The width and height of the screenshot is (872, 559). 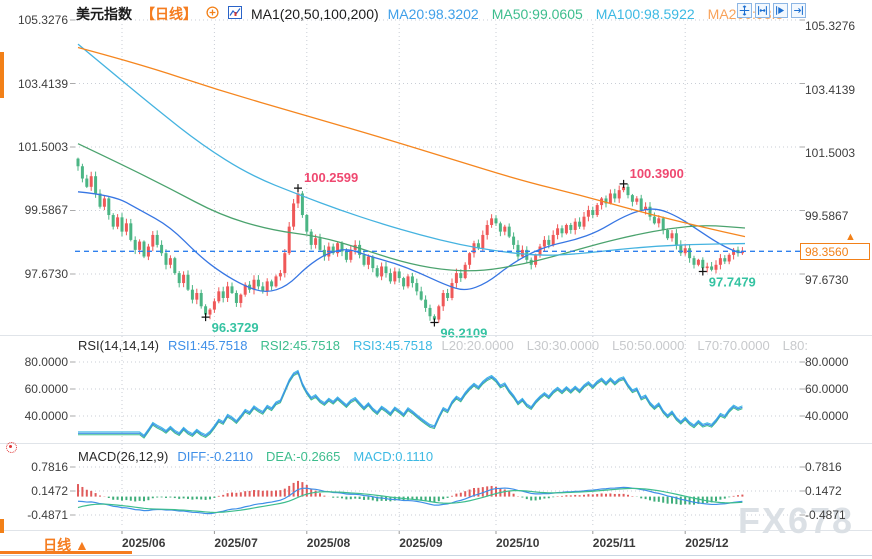 I want to click on left-scrollbar-thumb-bottom, so click(x=2, y=526).